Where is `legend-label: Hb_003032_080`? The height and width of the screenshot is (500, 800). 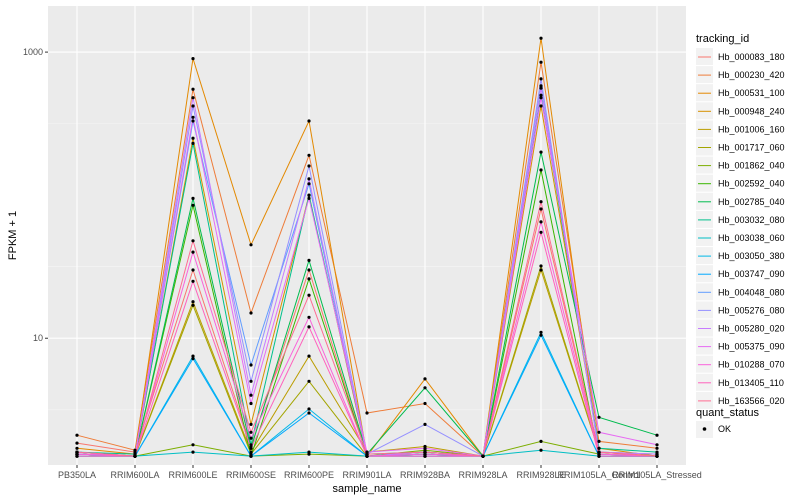 legend-label: Hb_003032_080 is located at coordinates (751, 220).